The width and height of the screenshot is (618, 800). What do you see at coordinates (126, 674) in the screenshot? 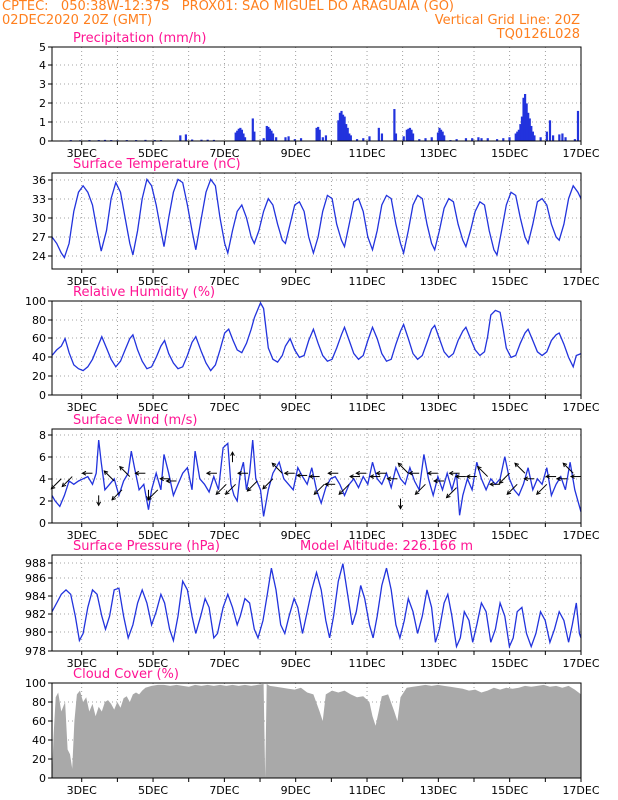
I see `panel-title: Cloud Cover (%)` at bounding box center [126, 674].